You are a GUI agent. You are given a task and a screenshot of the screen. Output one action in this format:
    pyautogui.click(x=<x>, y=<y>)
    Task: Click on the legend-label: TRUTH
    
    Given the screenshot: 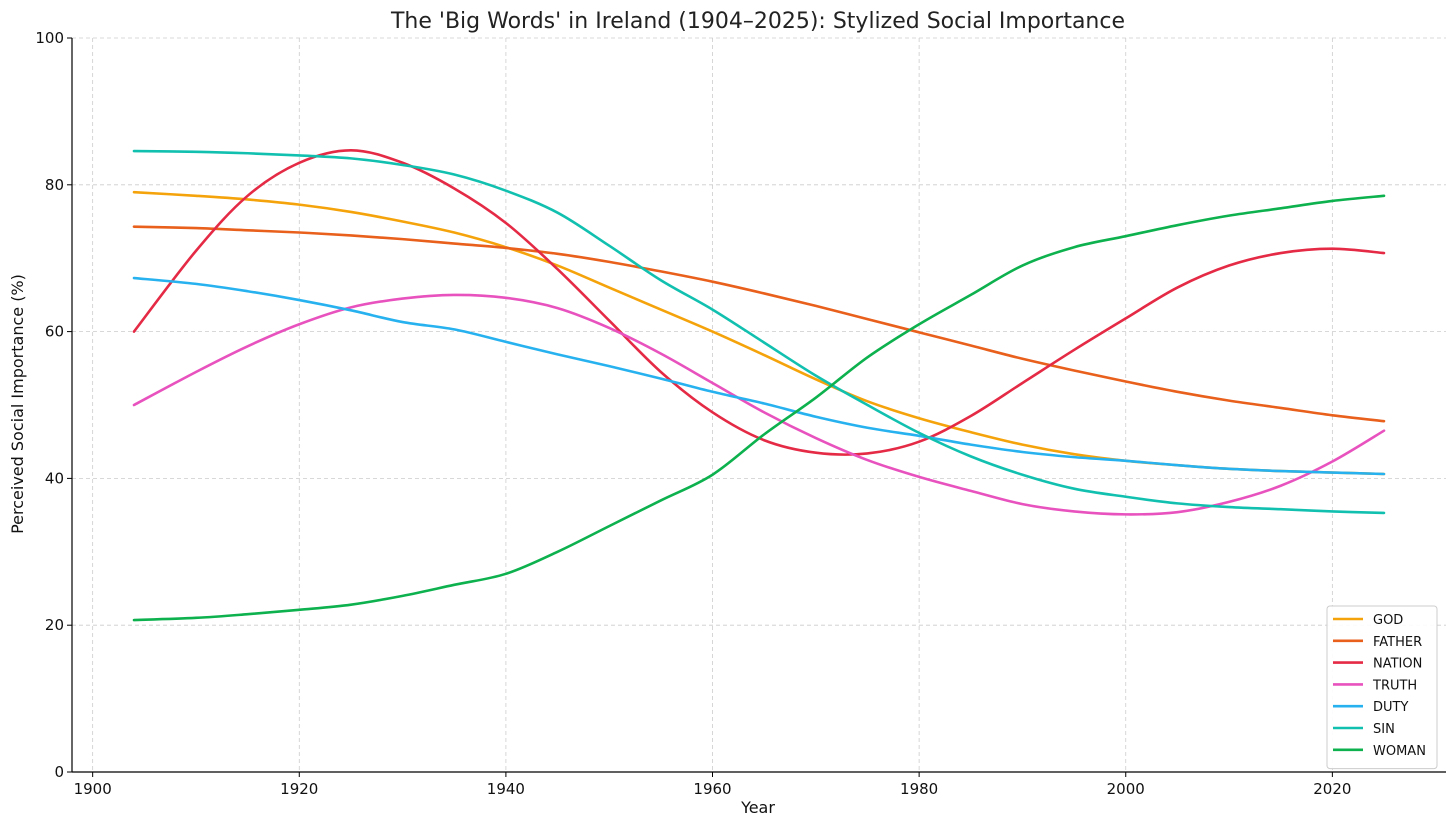 What is the action you would take?
    pyautogui.click(x=1394, y=685)
    